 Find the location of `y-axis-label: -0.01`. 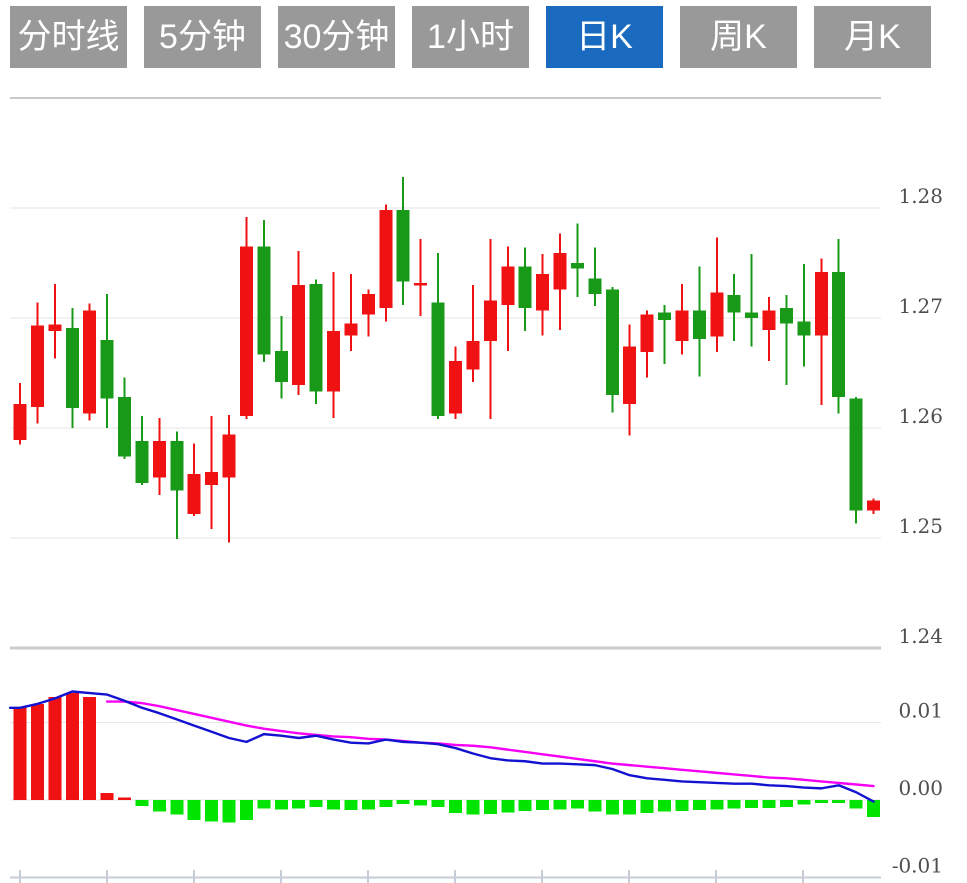

y-axis-label: -0.01 is located at coordinates (917, 866).